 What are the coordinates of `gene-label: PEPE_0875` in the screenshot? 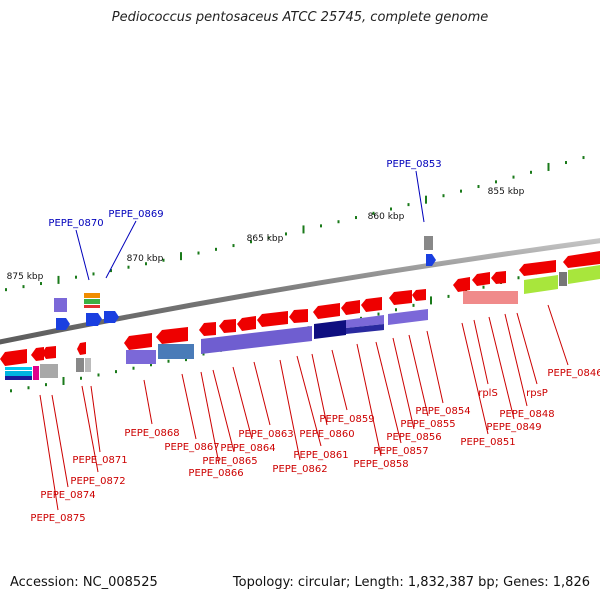 It's located at (57, 518).